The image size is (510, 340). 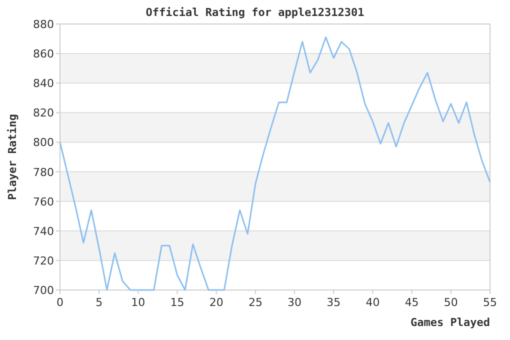 What do you see at coordinates (450, 322) in the screenshot?
I see `x-axis-title: Games Played` at bounding box center [450, 322].